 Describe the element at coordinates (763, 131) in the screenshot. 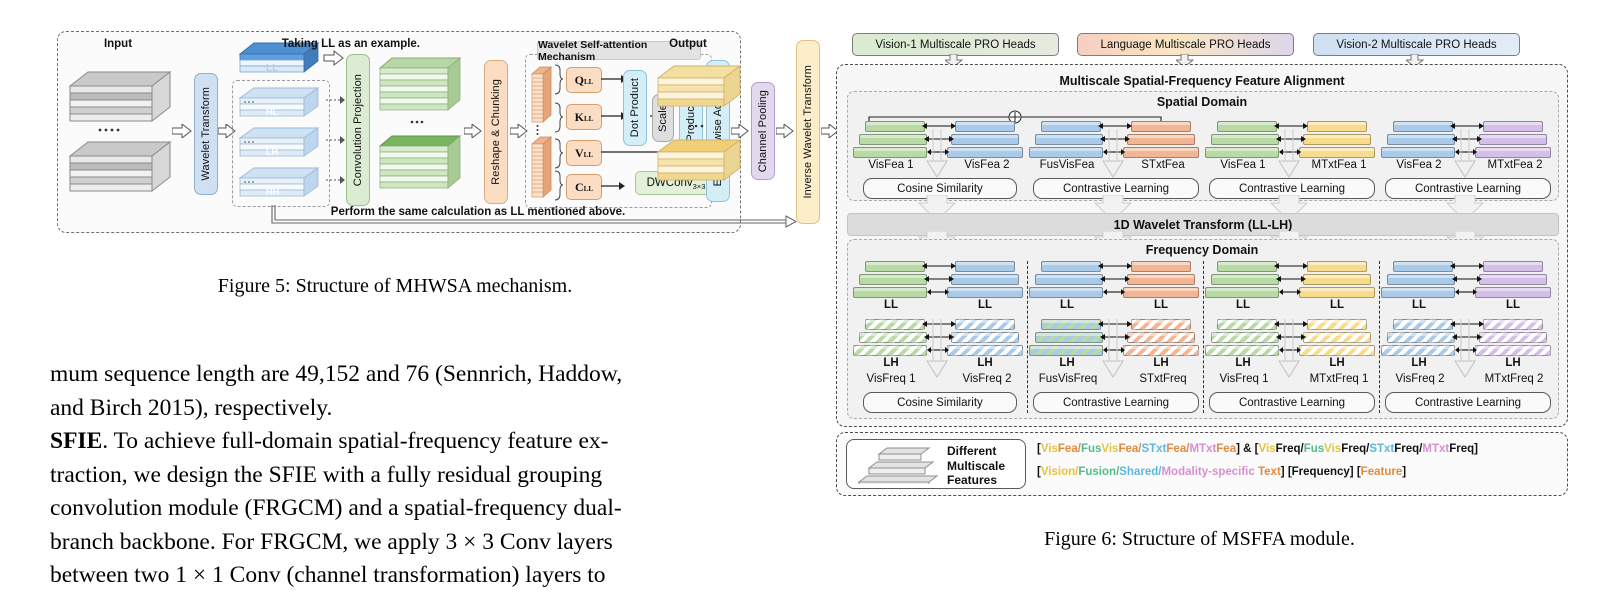

I see `module-channel-pooling: Channel Pooling` at that location.